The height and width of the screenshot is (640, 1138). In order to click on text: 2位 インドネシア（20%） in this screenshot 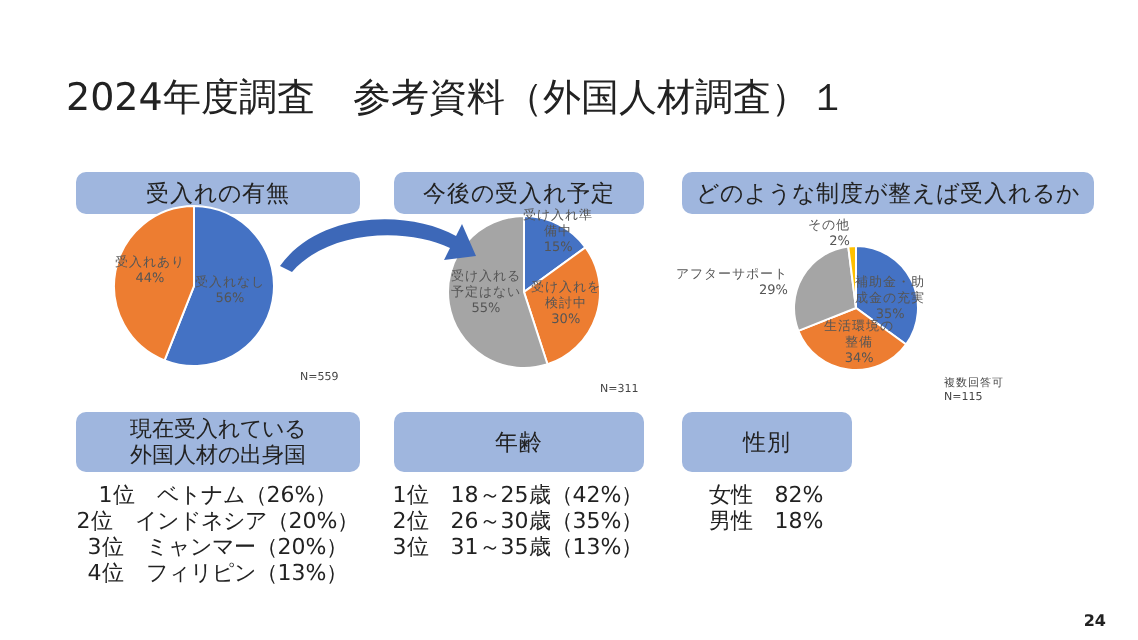, I will do `click(218, 521)`.